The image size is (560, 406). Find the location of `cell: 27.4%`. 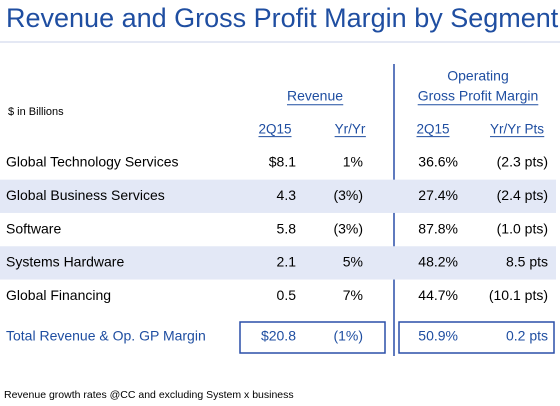

cell: 27.4% is located at coordinates (438, 195).